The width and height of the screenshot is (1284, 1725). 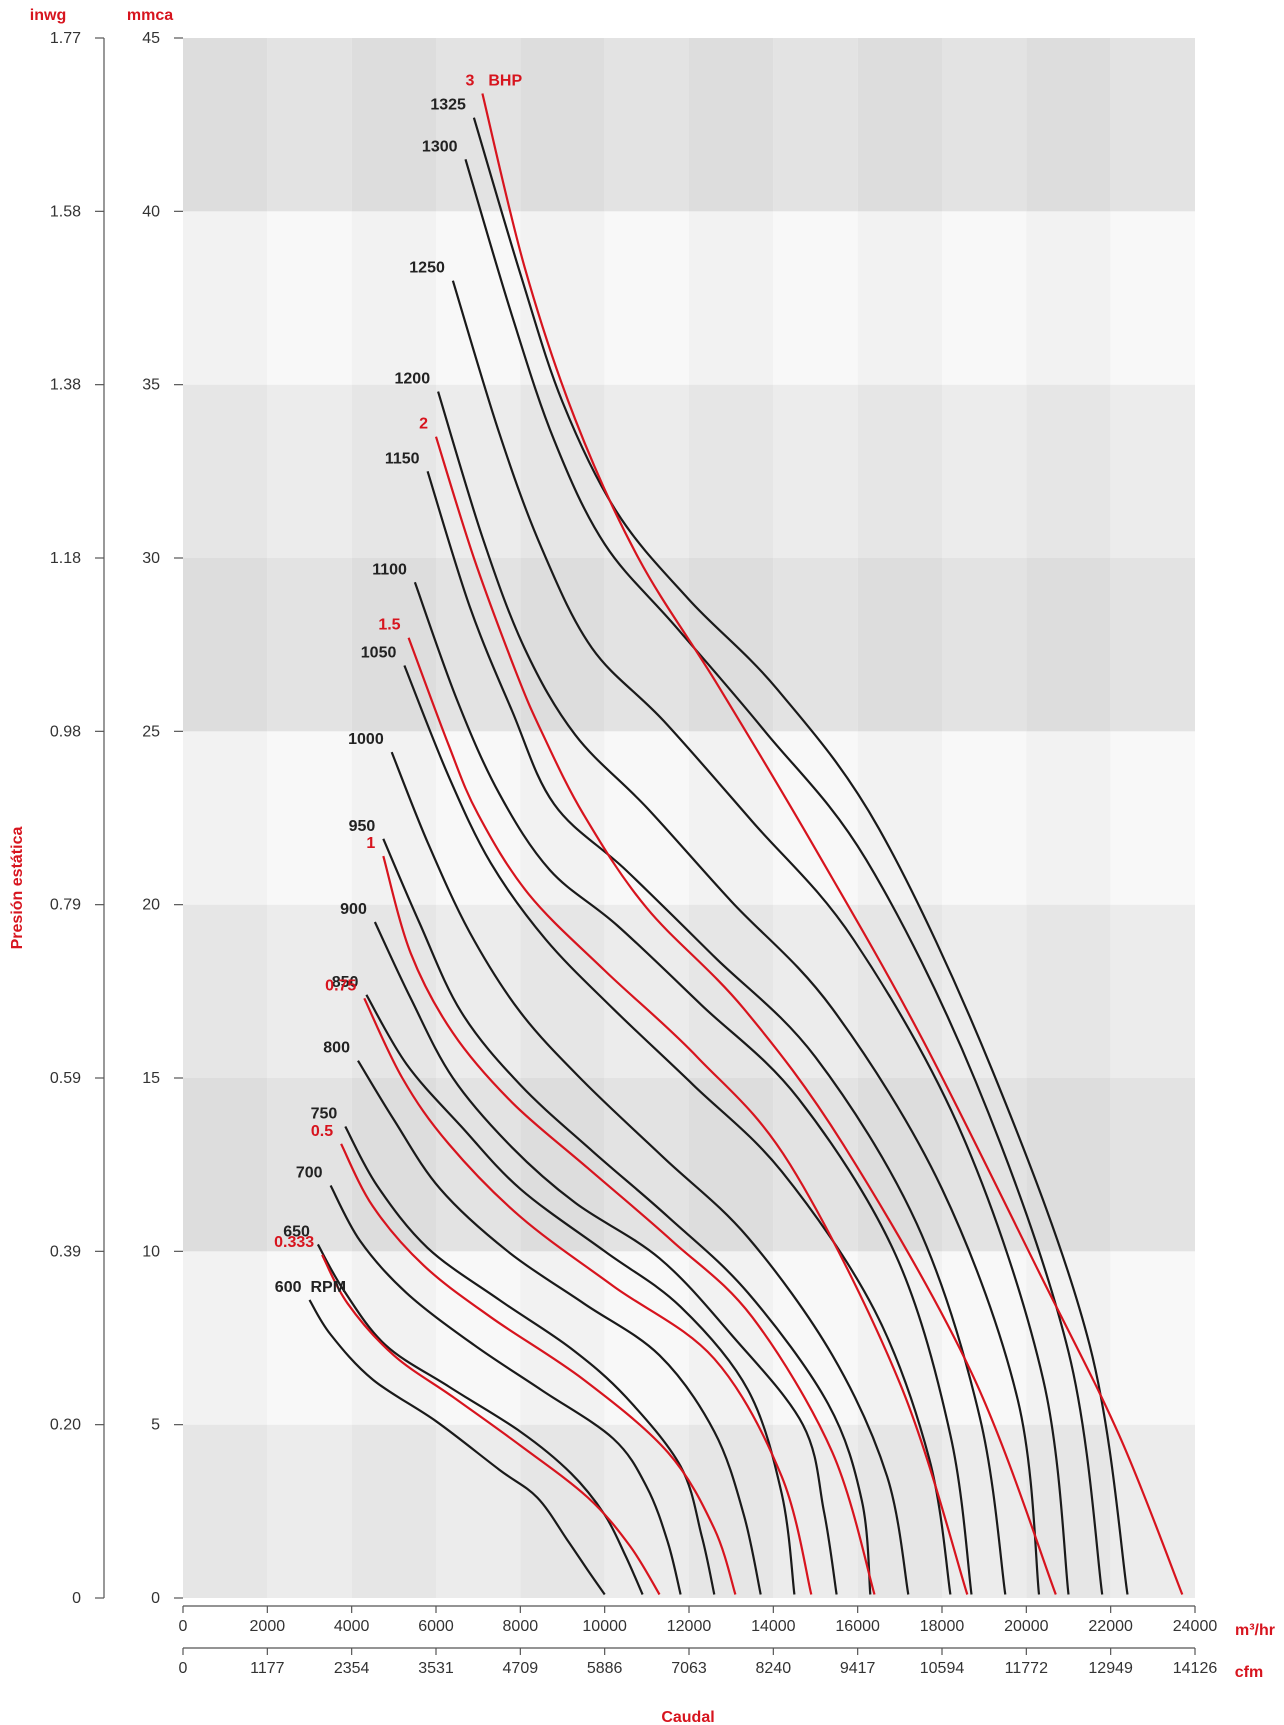 I want to click on rpm-label-1150: 1150, so click(x=402, y=458).